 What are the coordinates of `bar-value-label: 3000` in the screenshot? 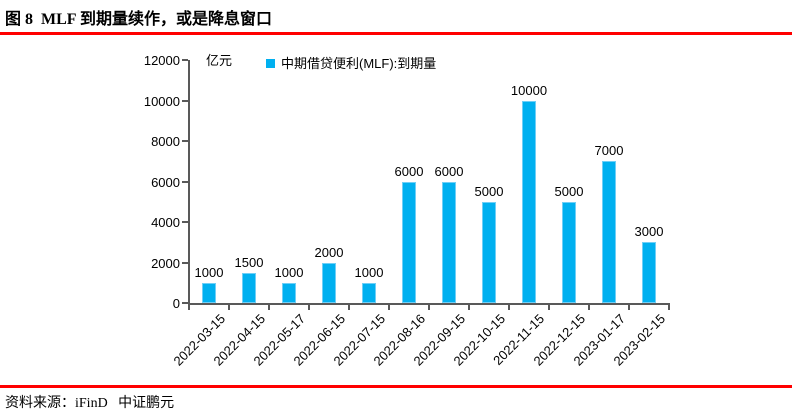 It's located at (649, 232).